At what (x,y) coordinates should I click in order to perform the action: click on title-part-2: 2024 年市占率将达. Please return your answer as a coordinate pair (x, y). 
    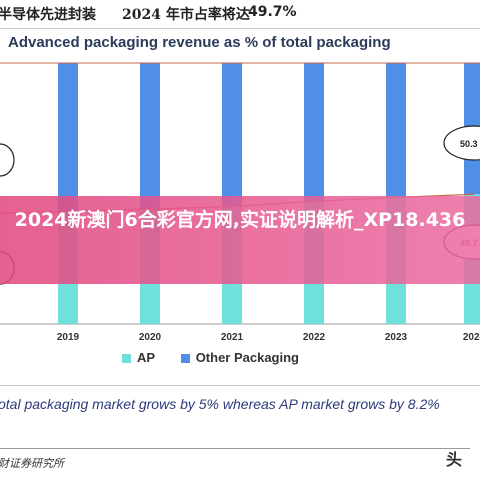
    Looking at the image, I should click on (186, 15).